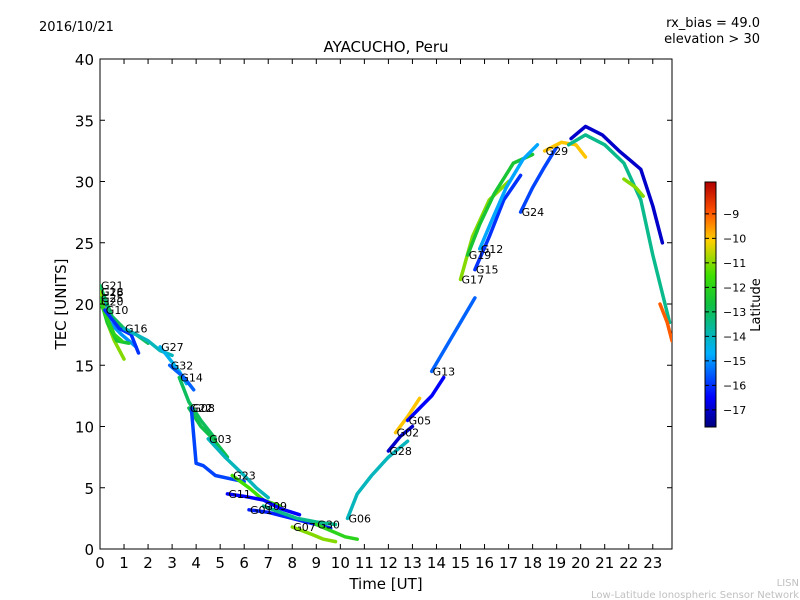  What do you see at coordinates (713, 23) in the screenshot?
I see `rx-bias-label: rx_bias = 49.0` at bounding box center [713, 23].